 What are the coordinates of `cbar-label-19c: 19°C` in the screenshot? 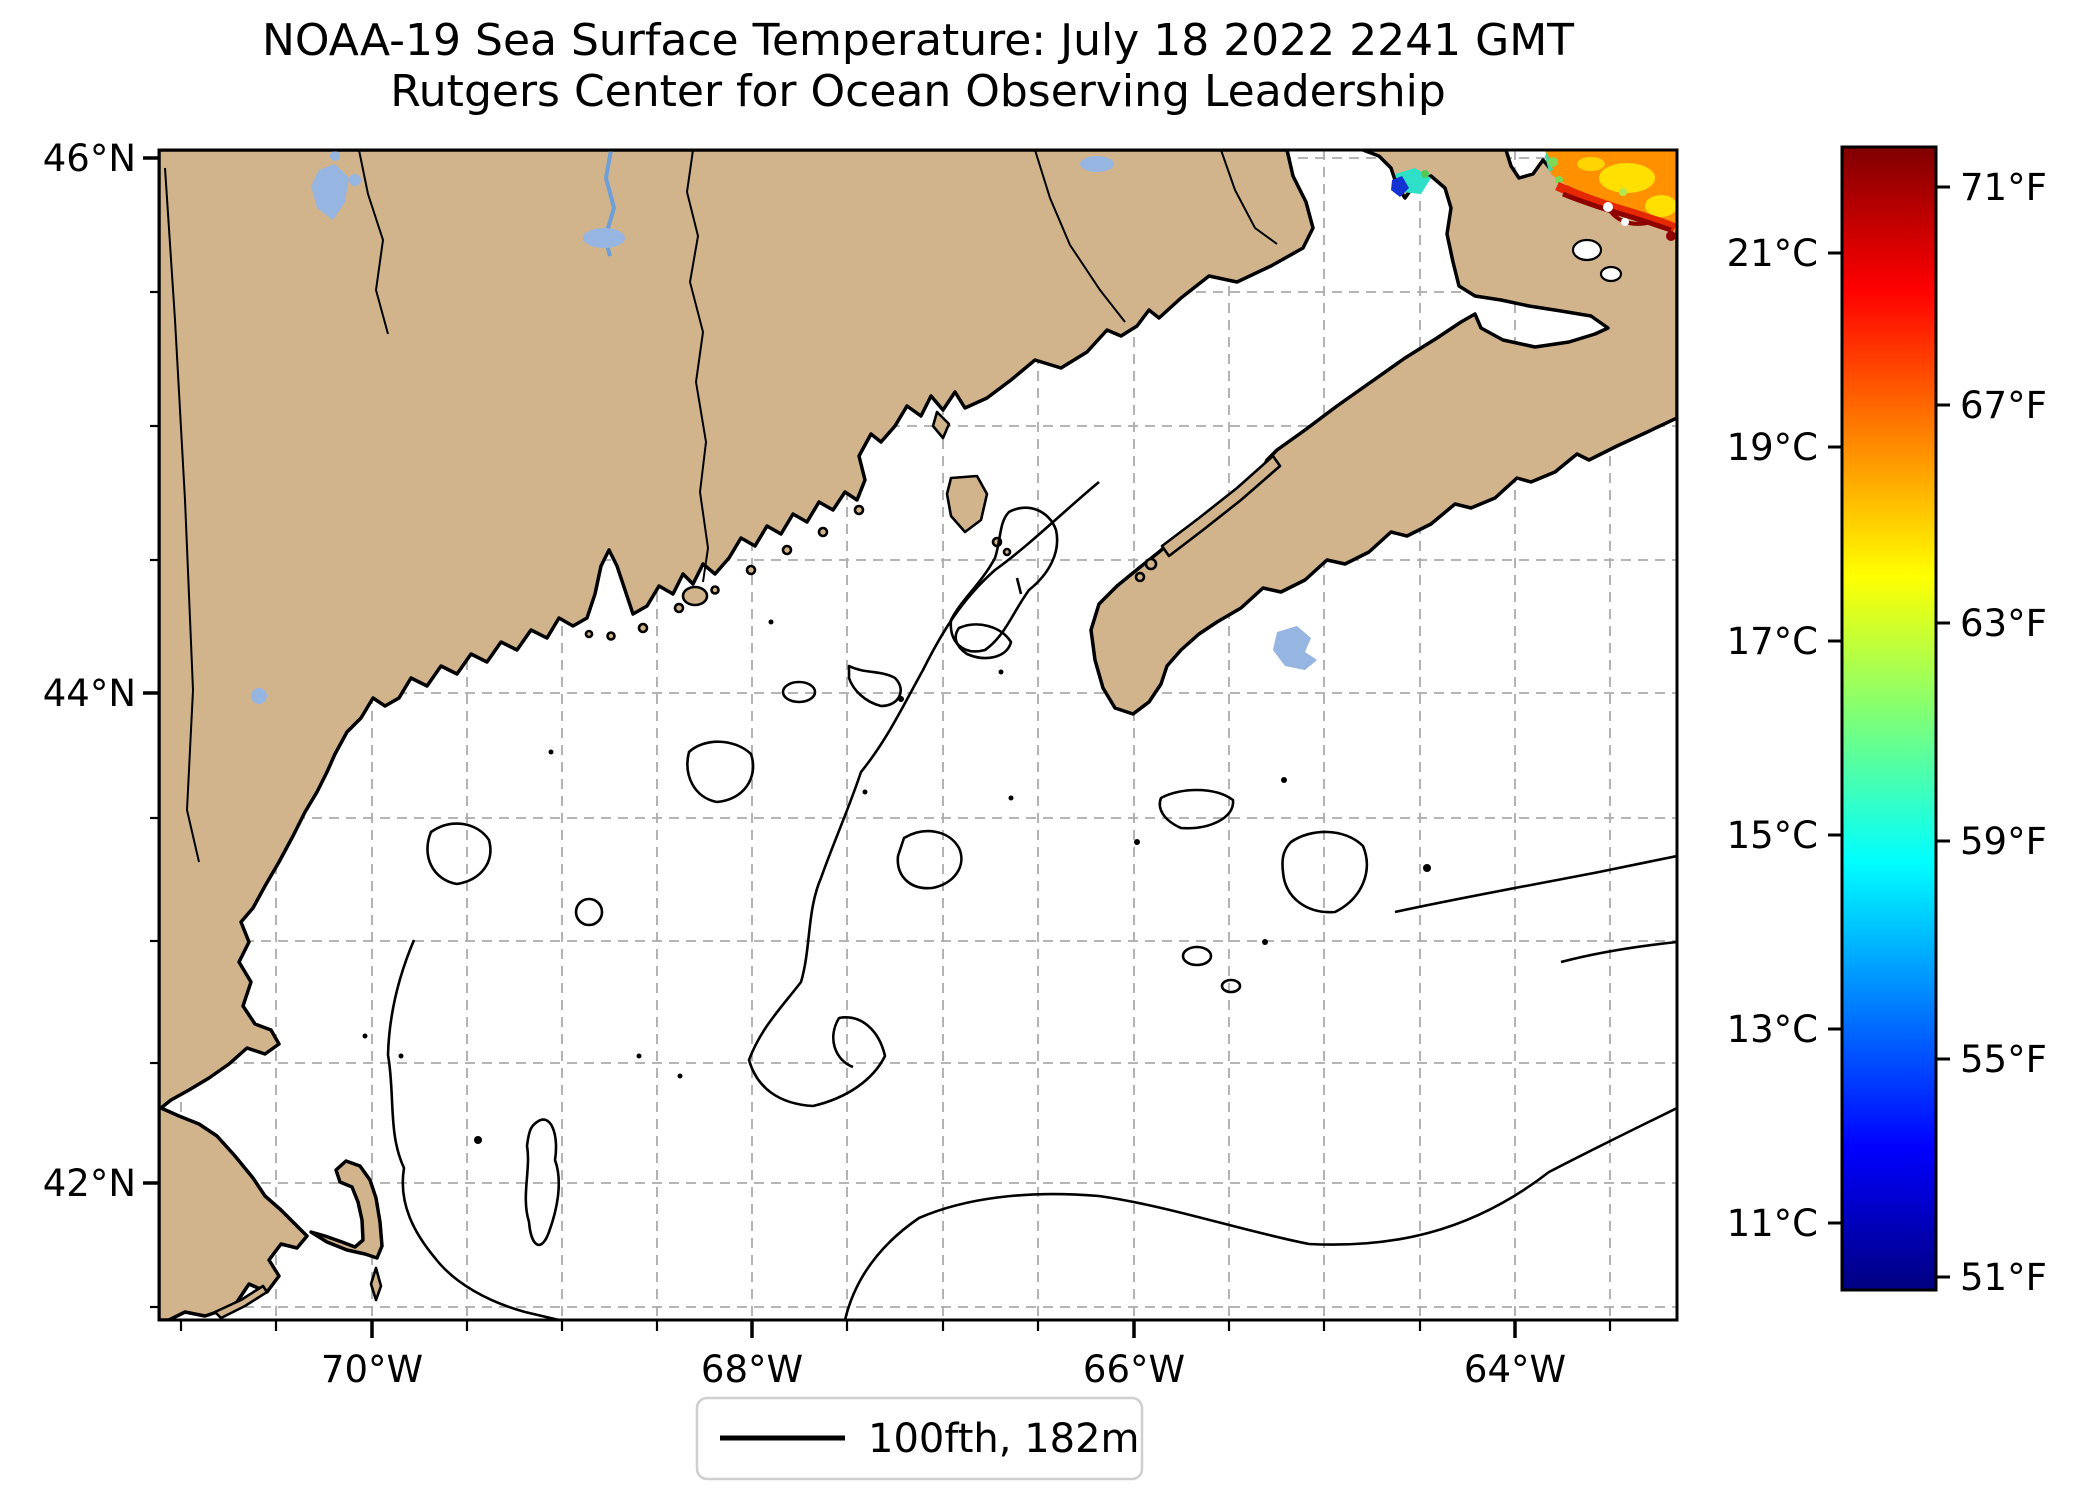 It's located at (1772, 447).